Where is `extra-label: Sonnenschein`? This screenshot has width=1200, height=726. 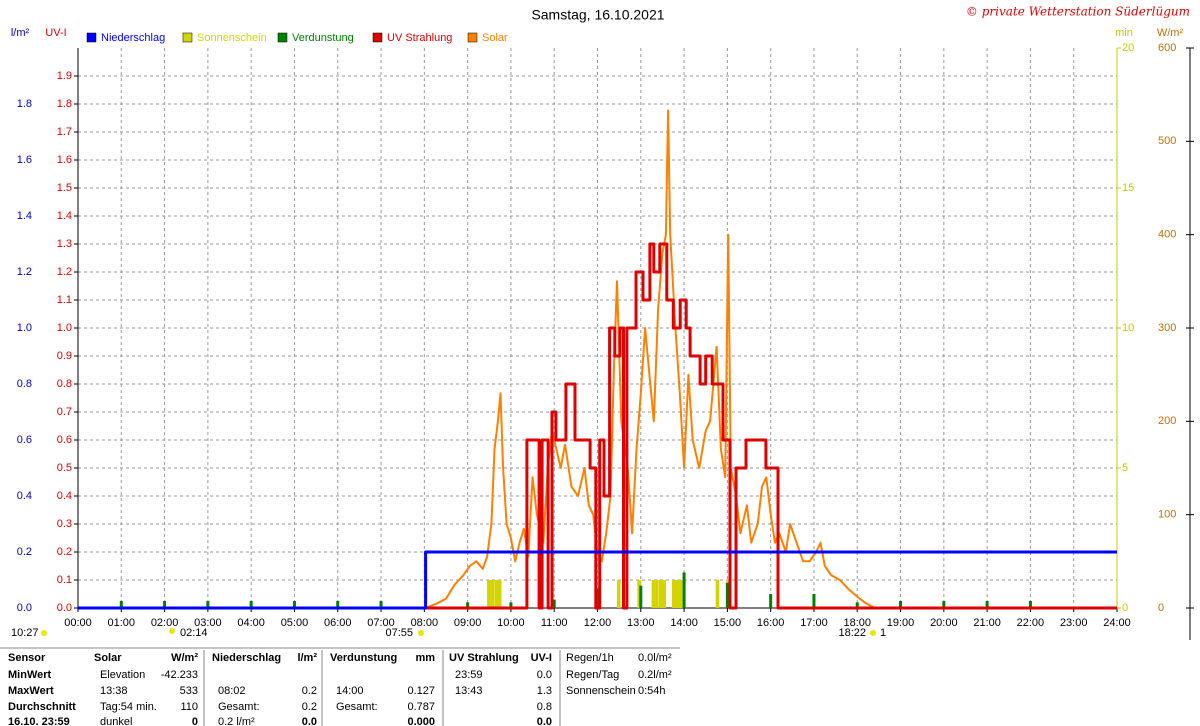 extra-label: Sonnenschein is located at coordinates (601, 691).